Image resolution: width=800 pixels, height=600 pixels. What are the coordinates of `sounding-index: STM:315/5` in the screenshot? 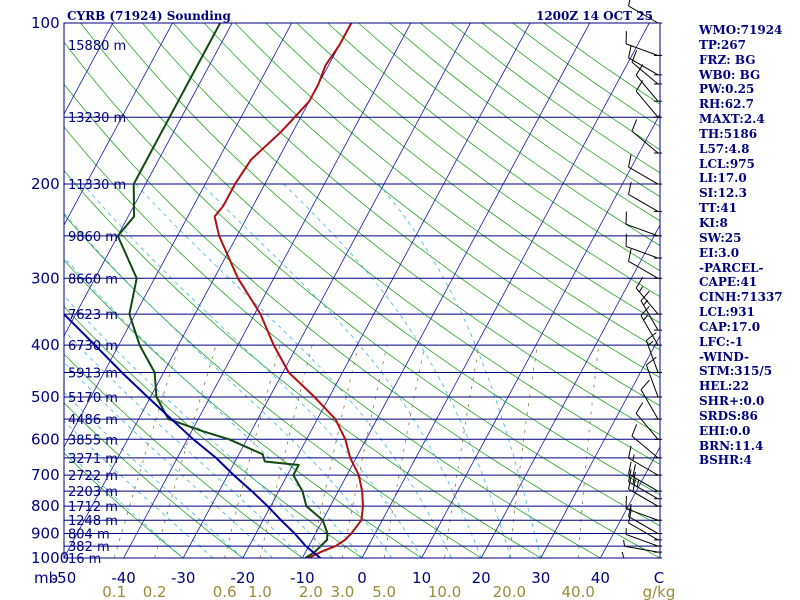 It's located at (736, 371).